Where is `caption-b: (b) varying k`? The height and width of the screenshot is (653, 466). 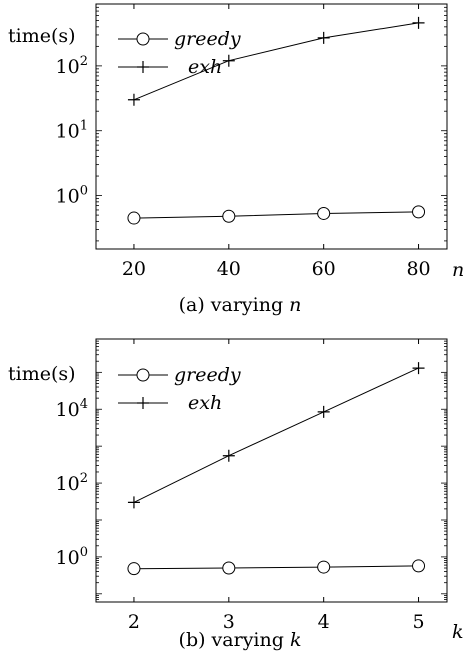
caption-b: (b) varying k is located at coordinates (240, 640).